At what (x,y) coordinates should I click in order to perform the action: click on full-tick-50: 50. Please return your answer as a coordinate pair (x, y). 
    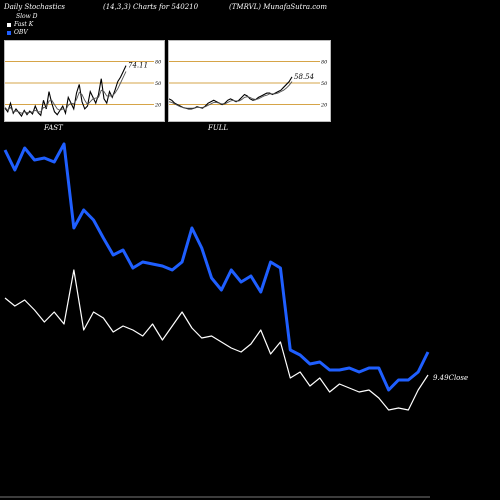
    Looking at the image, I should click on (324, 84).